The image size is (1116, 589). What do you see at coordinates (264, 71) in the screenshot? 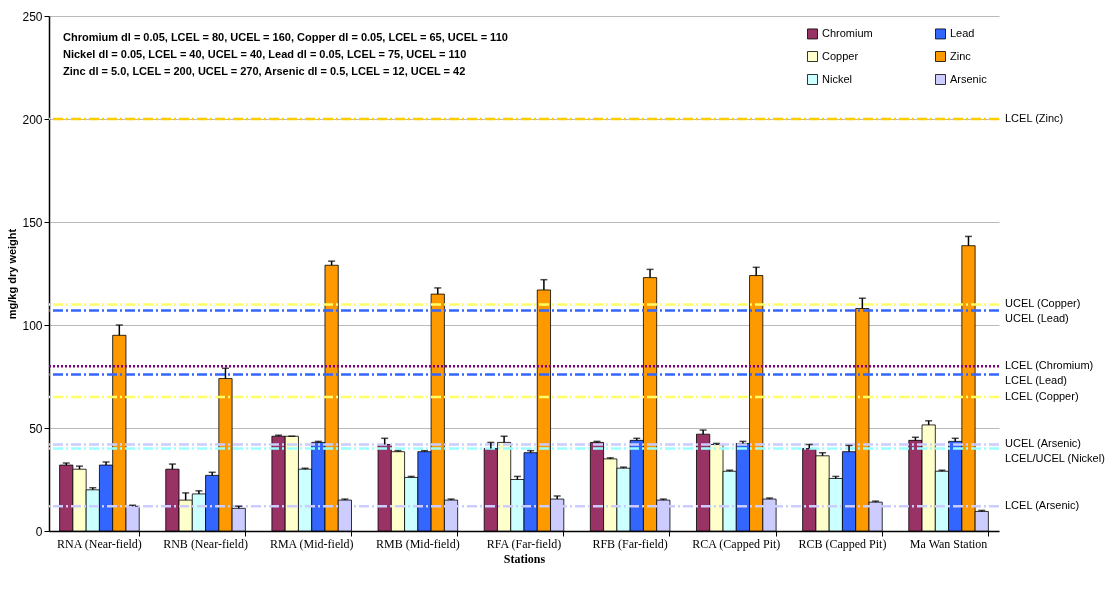
I see `annotation: Zinc dl = 5.0, LCEL = 200, UCEL = 270, Arsenic dl = 0.5, LCEL = 12, UCEL = 42` at bounding box center [264, 71].